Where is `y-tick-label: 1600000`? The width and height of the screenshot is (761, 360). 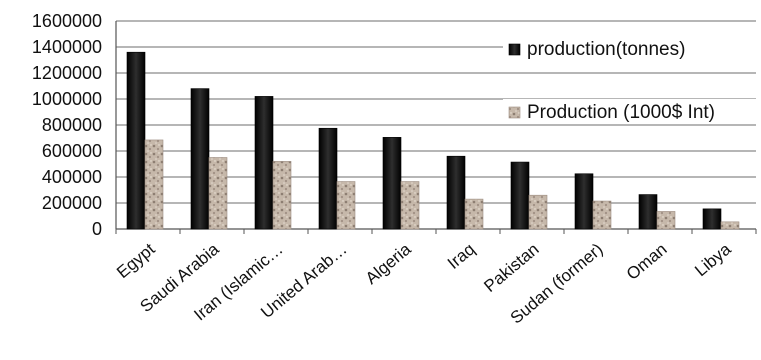
y-tick-label: 1600000 is located at coordinates (67, 21).